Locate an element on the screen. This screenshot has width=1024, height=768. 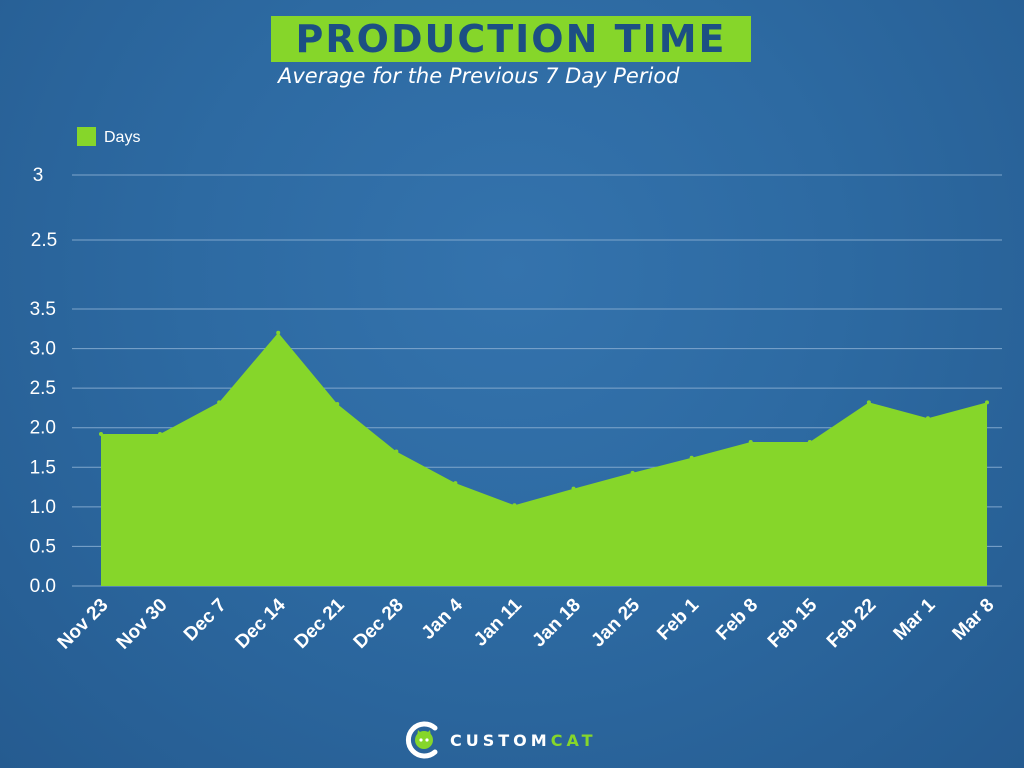
brand-name: CUSTOMCAT is located at coordinates (523, 740).